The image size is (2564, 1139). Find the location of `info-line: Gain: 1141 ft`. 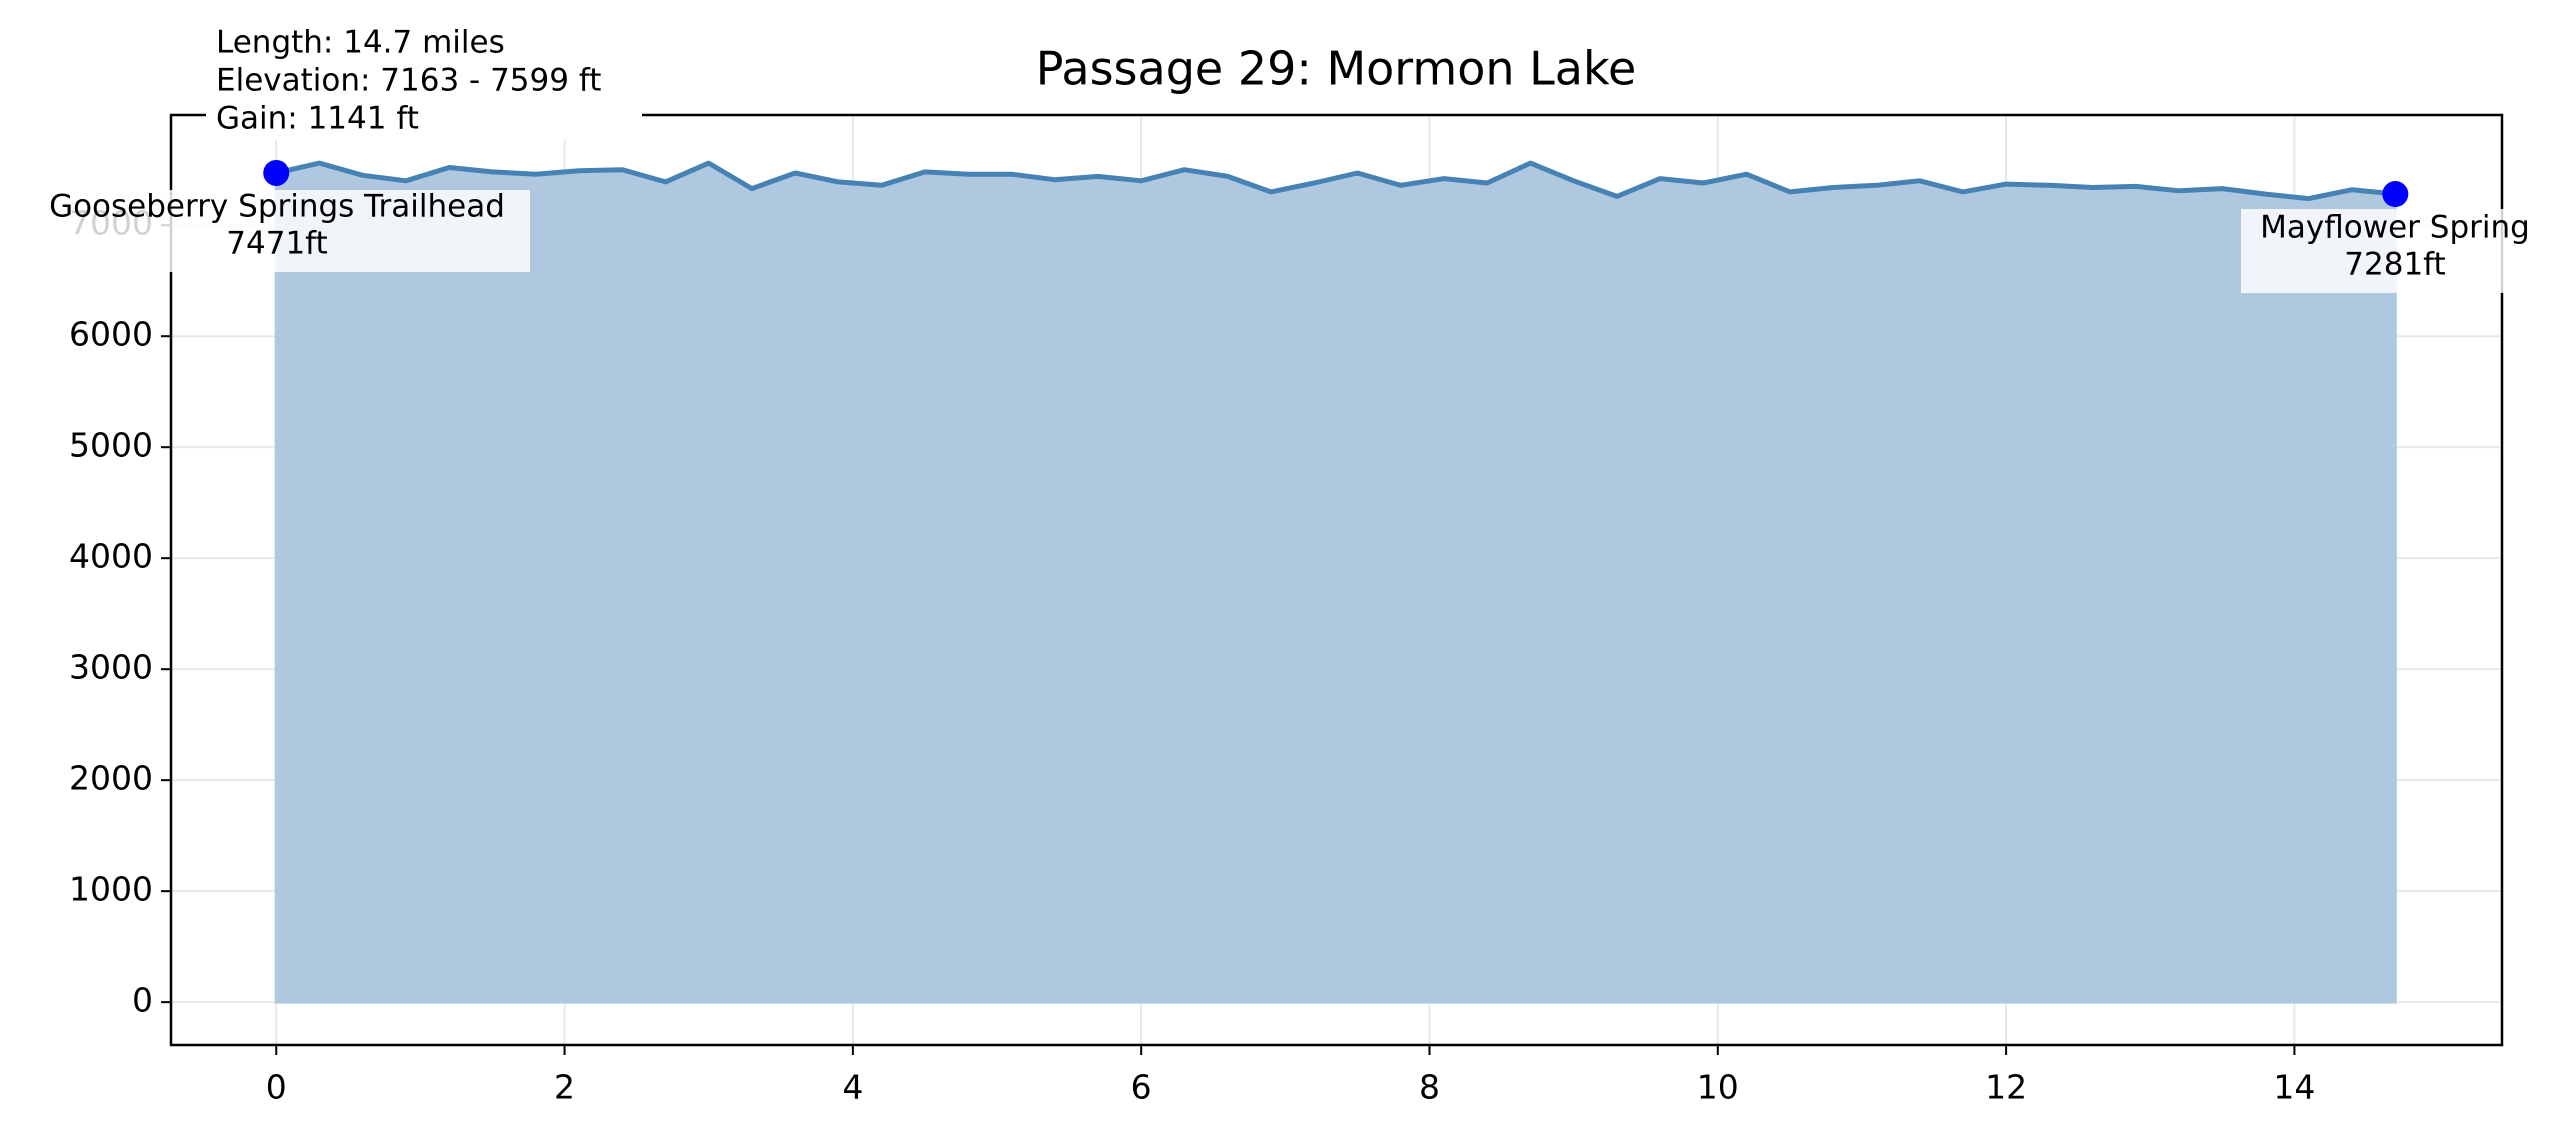

info-line: Gain: 1141 ft is located at coordinates (317, 119).